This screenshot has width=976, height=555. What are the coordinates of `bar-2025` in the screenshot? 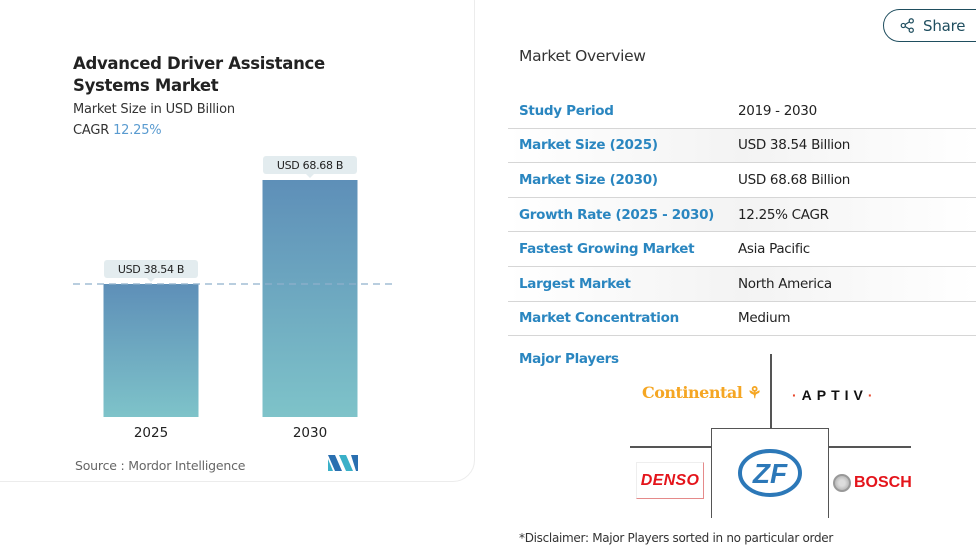 It's located at (151, 350).